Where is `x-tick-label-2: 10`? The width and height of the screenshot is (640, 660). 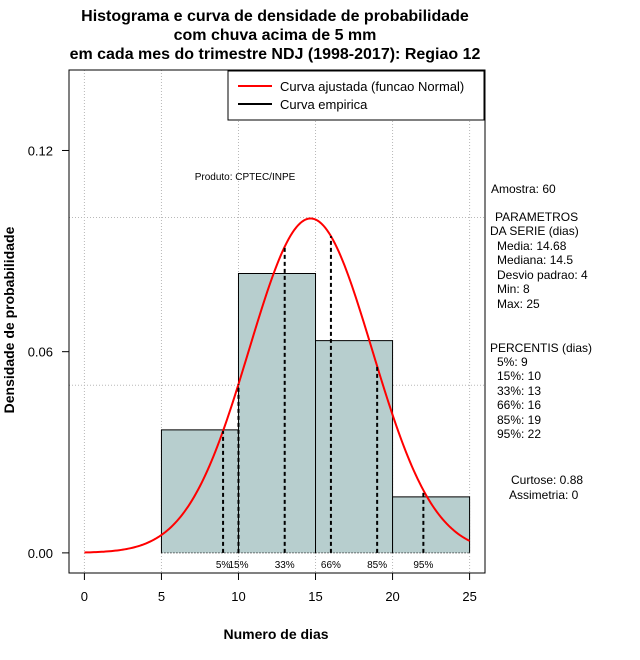 x-tick-label-2: 10 is located at coordinates (238, 596).